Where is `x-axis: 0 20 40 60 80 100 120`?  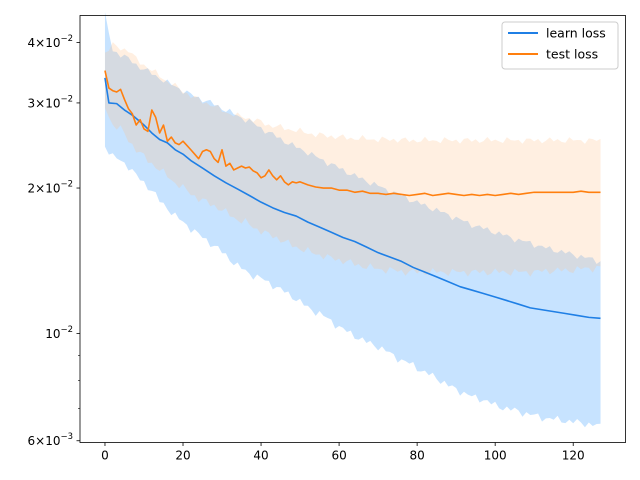
x-axis: 0 20 40 60 80 100 120 is located at coordinates (343, 452).